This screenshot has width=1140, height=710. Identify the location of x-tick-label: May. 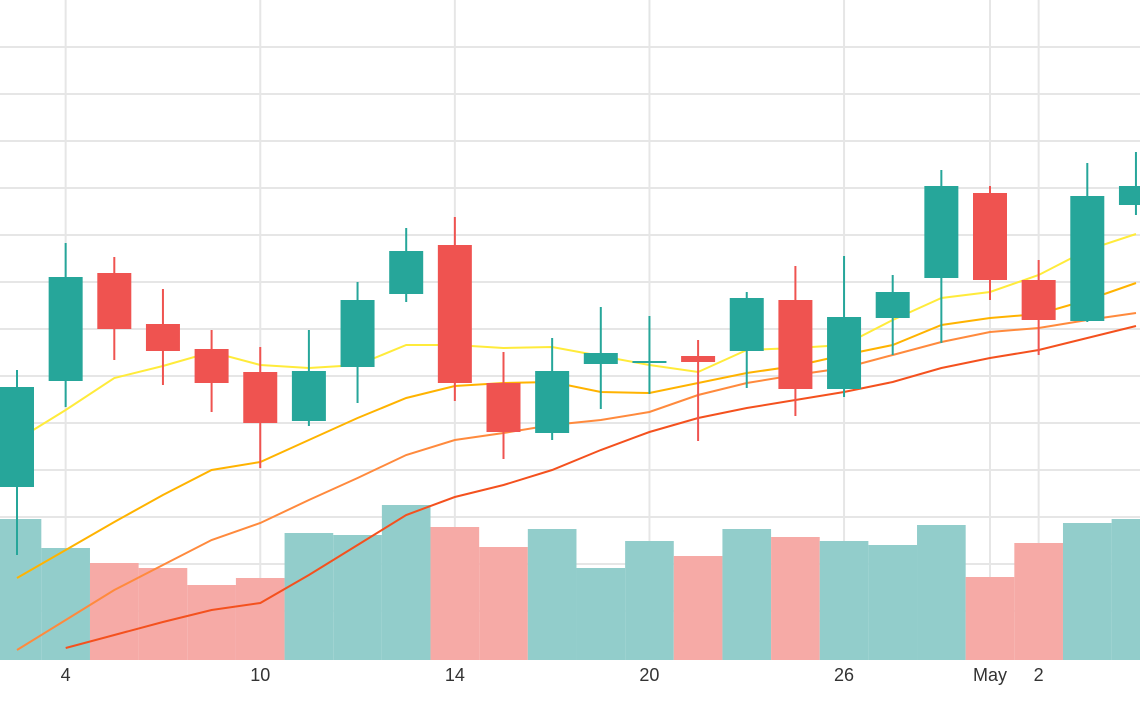
(990, 675).